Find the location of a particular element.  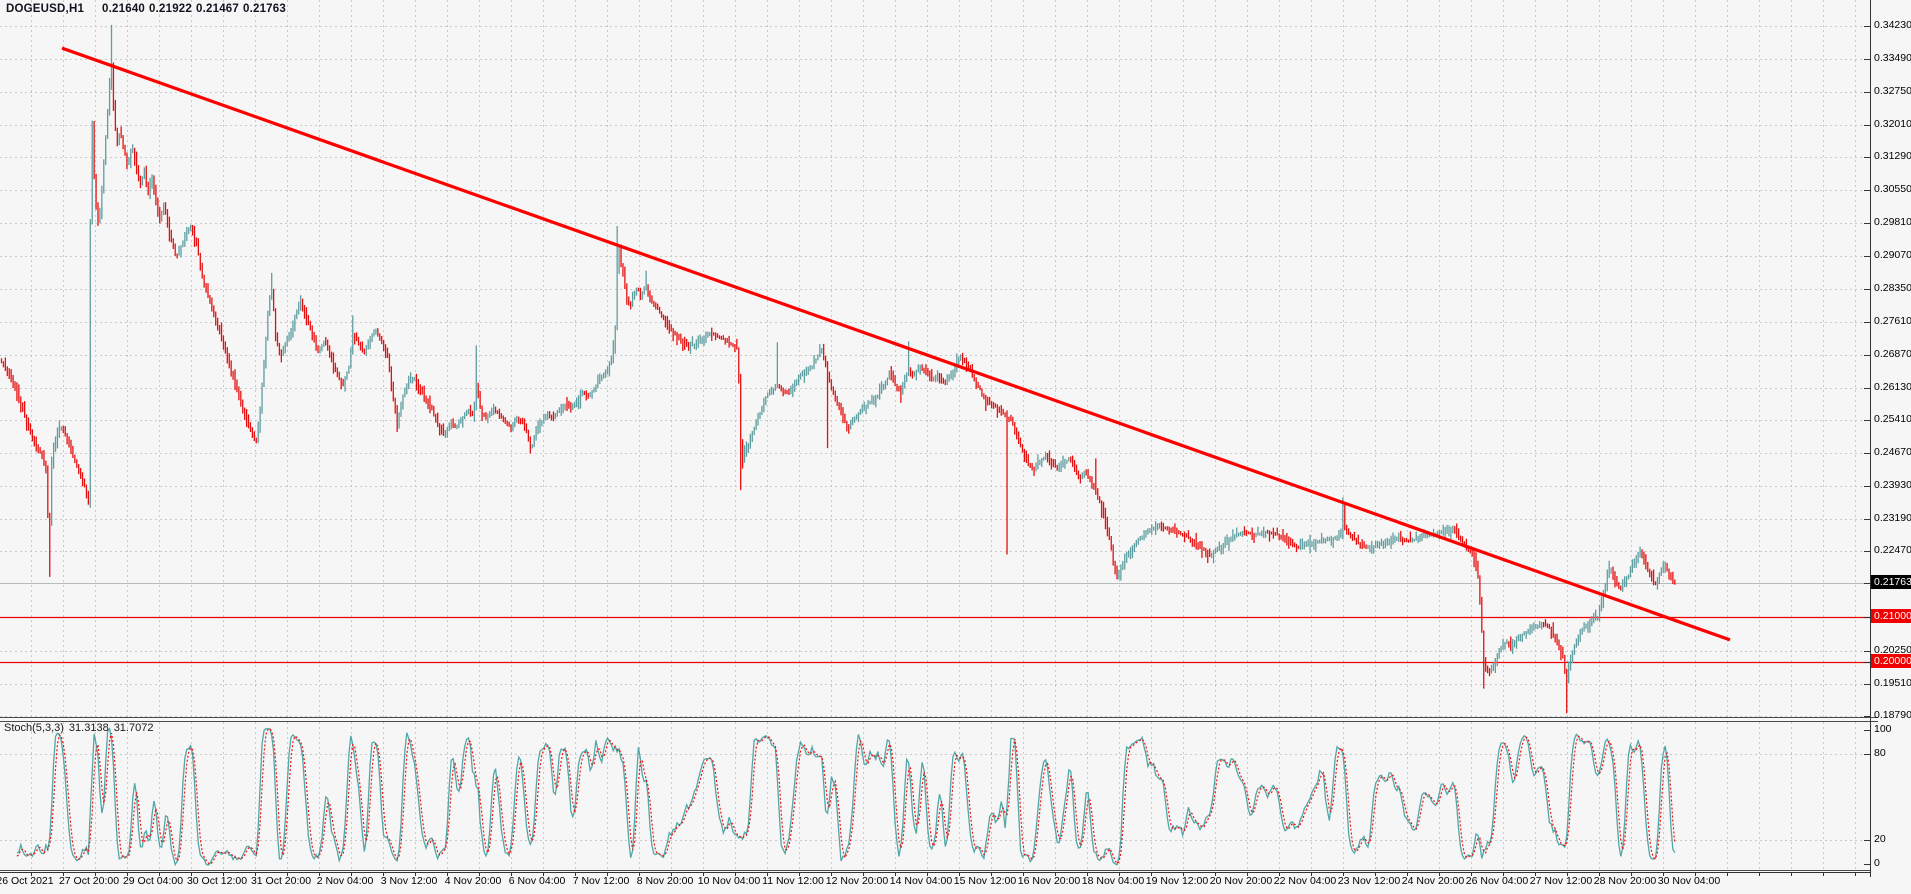

time-axis-label: 22 Nov 04:00 is located at coordinates (1305, 881).